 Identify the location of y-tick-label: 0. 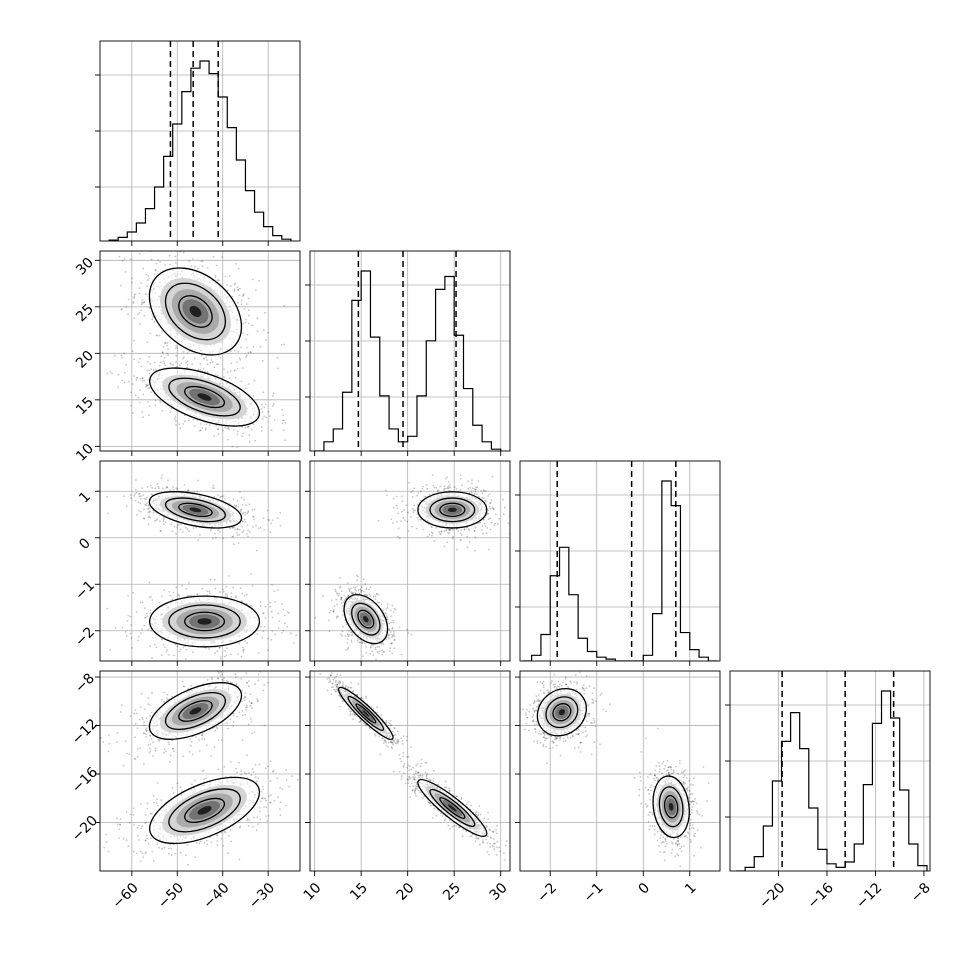
(85, 544).